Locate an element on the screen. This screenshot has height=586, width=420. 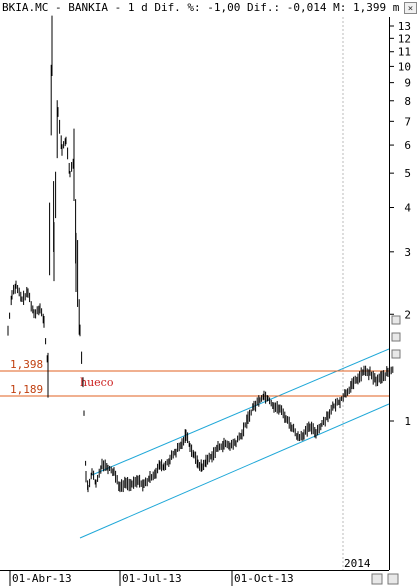
y-tick-label-9: 4 is located at coordinates (407, 208).